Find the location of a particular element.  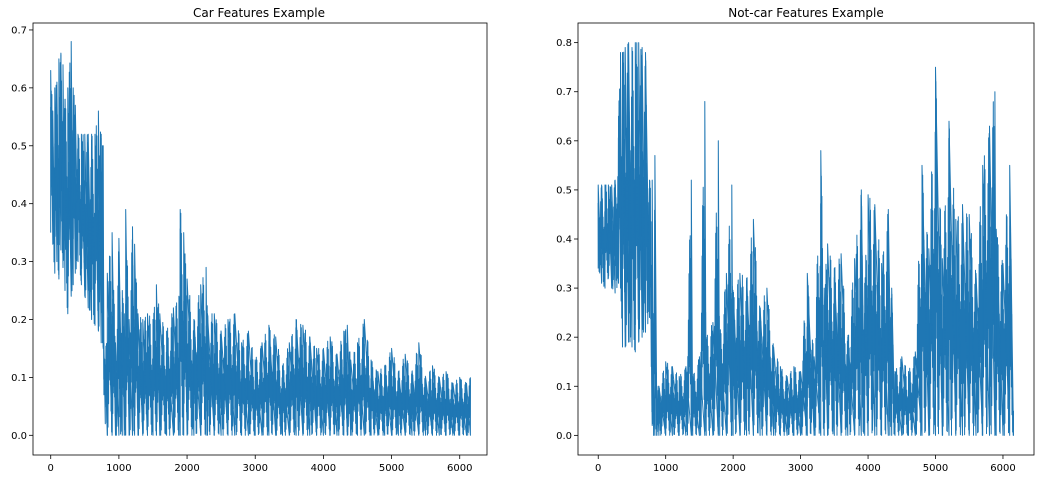

y-axis: 0.0 0.1 0.2 0.3 0.4 0.5 0.6 0.7 0.8 is located at coordinates (567, 240).